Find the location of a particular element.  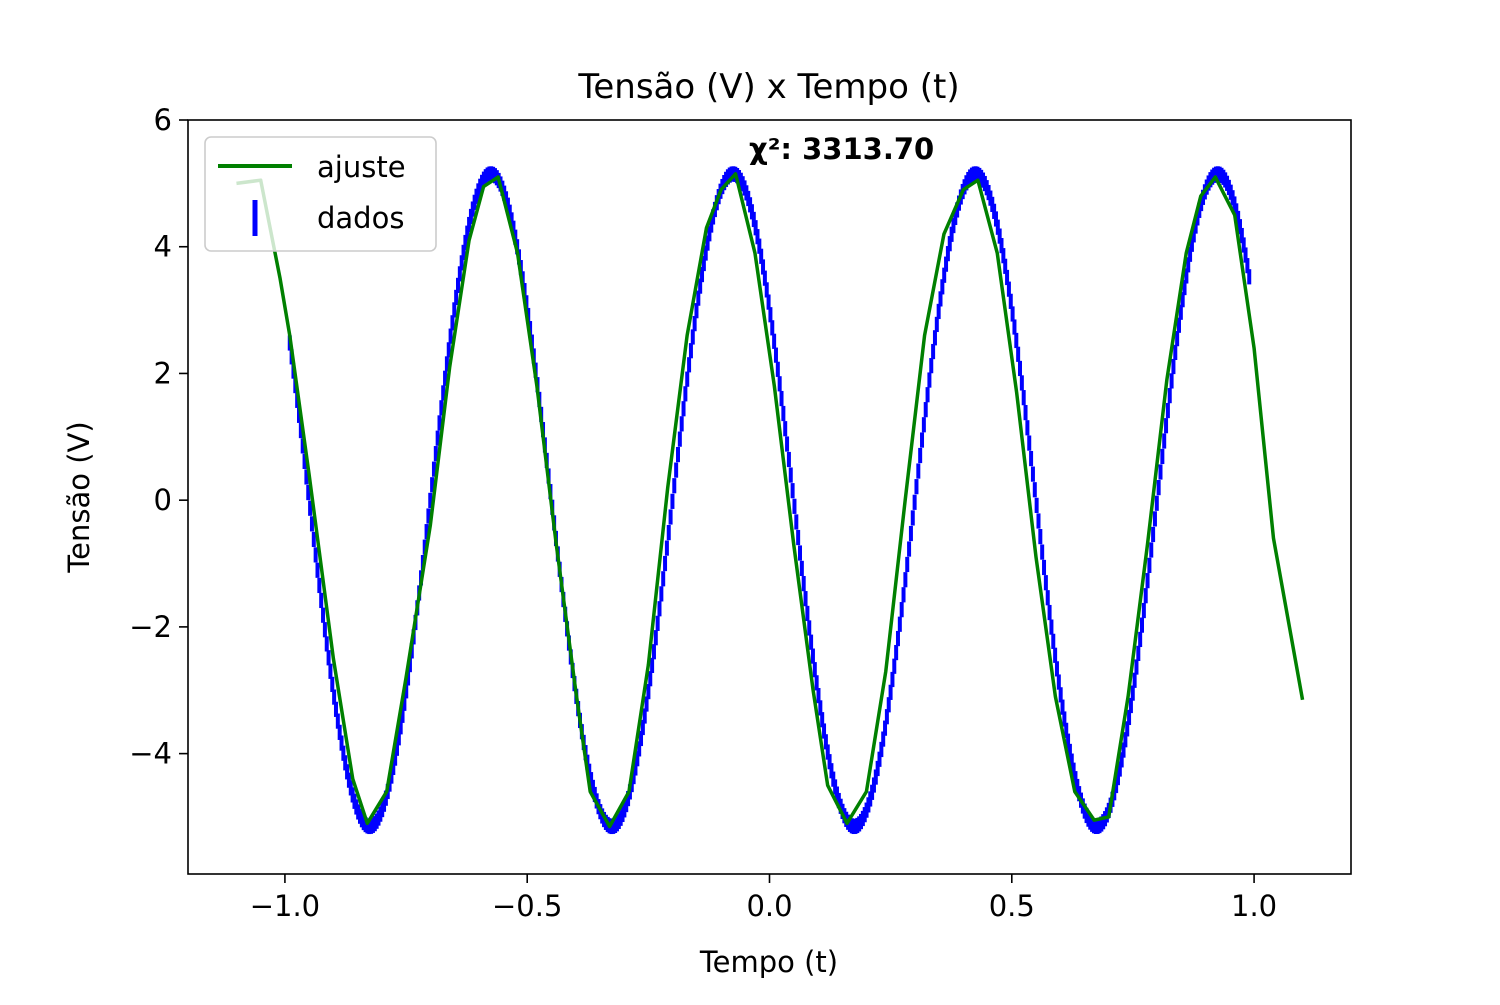

x-tick-label: 0.0 is located at coordinates (769, 906).